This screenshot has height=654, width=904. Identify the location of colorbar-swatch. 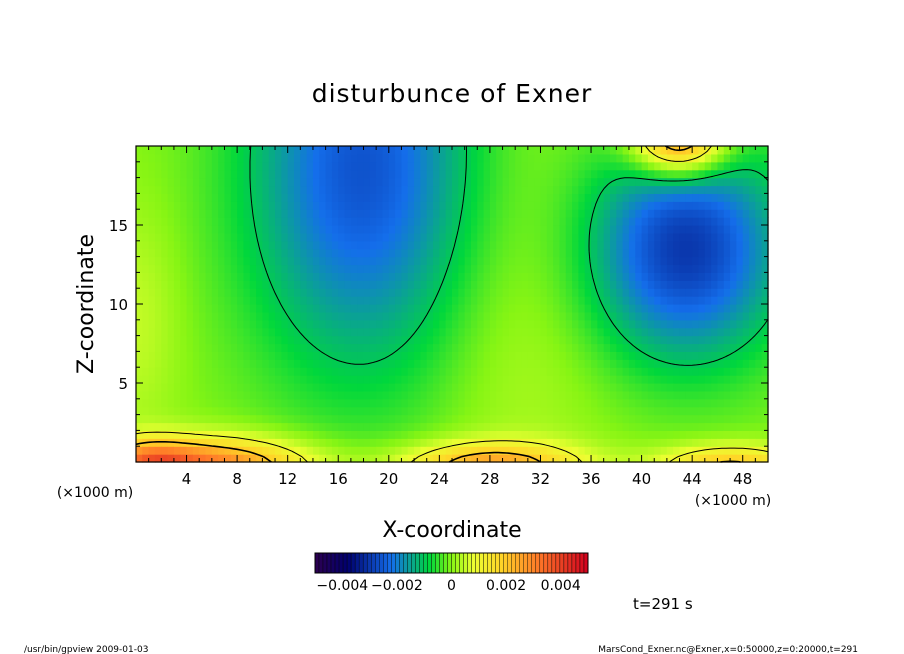
(497, 563).